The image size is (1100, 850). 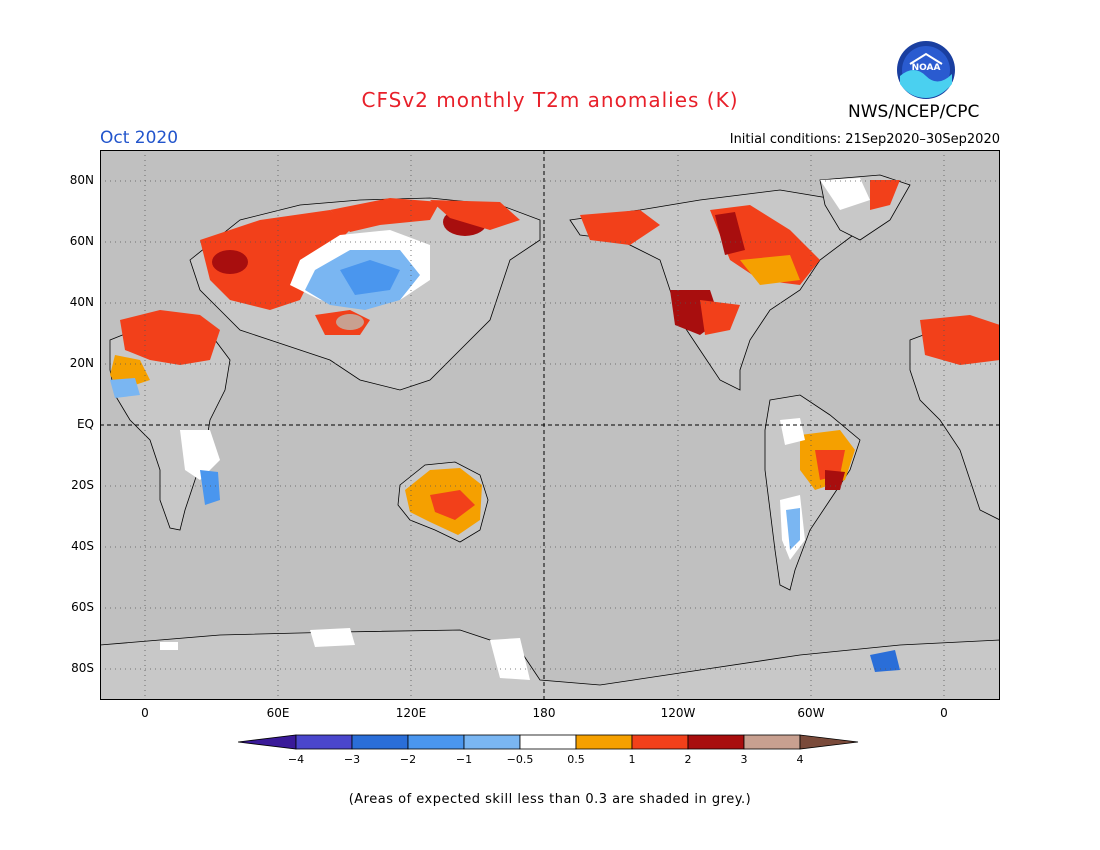 I want to click on colorbar-arrow-high, so click(x=829, y=742).